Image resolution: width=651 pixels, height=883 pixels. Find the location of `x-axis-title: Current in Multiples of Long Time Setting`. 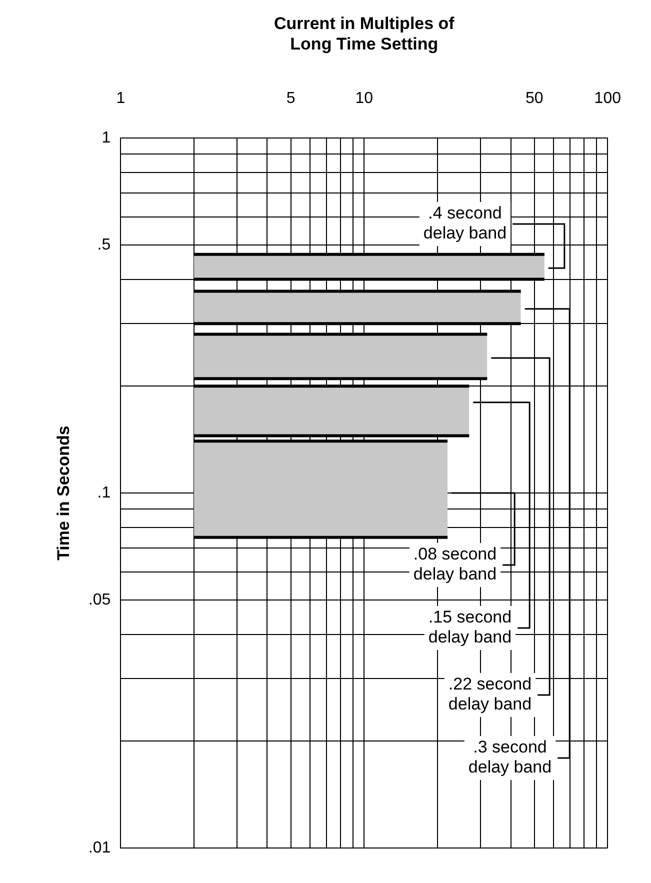

x-axis-title: Current in Multiples of Long Time Setting is located at coordinates (364, 34).